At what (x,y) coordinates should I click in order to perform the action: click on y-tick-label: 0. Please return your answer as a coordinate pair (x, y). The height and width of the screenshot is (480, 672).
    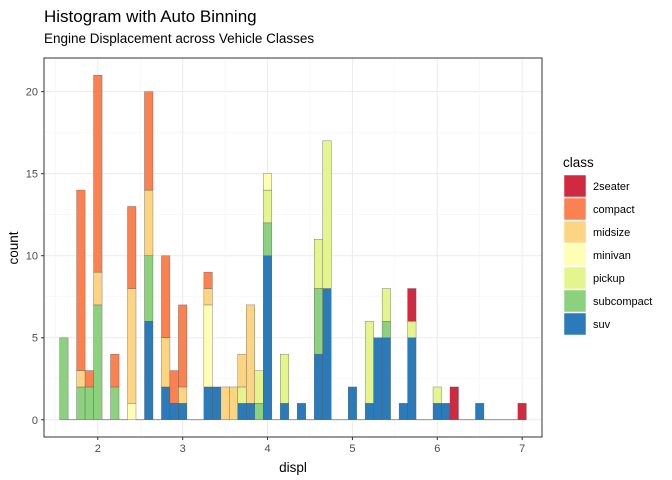
    Looking at the image, I should click on (35, 421).